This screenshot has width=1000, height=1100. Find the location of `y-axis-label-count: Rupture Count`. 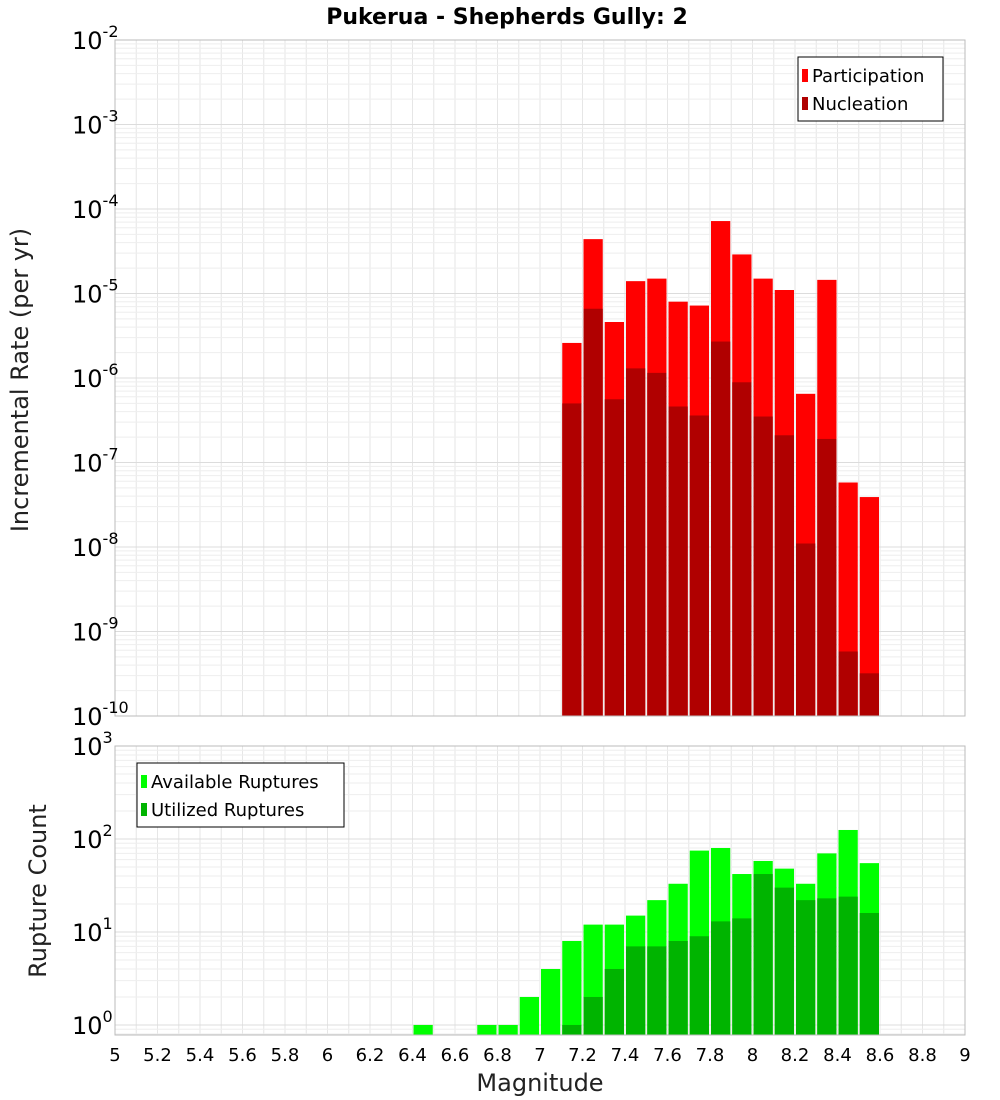

y-axis-label-count: Rupture Count is located at coordinates (38, 891).